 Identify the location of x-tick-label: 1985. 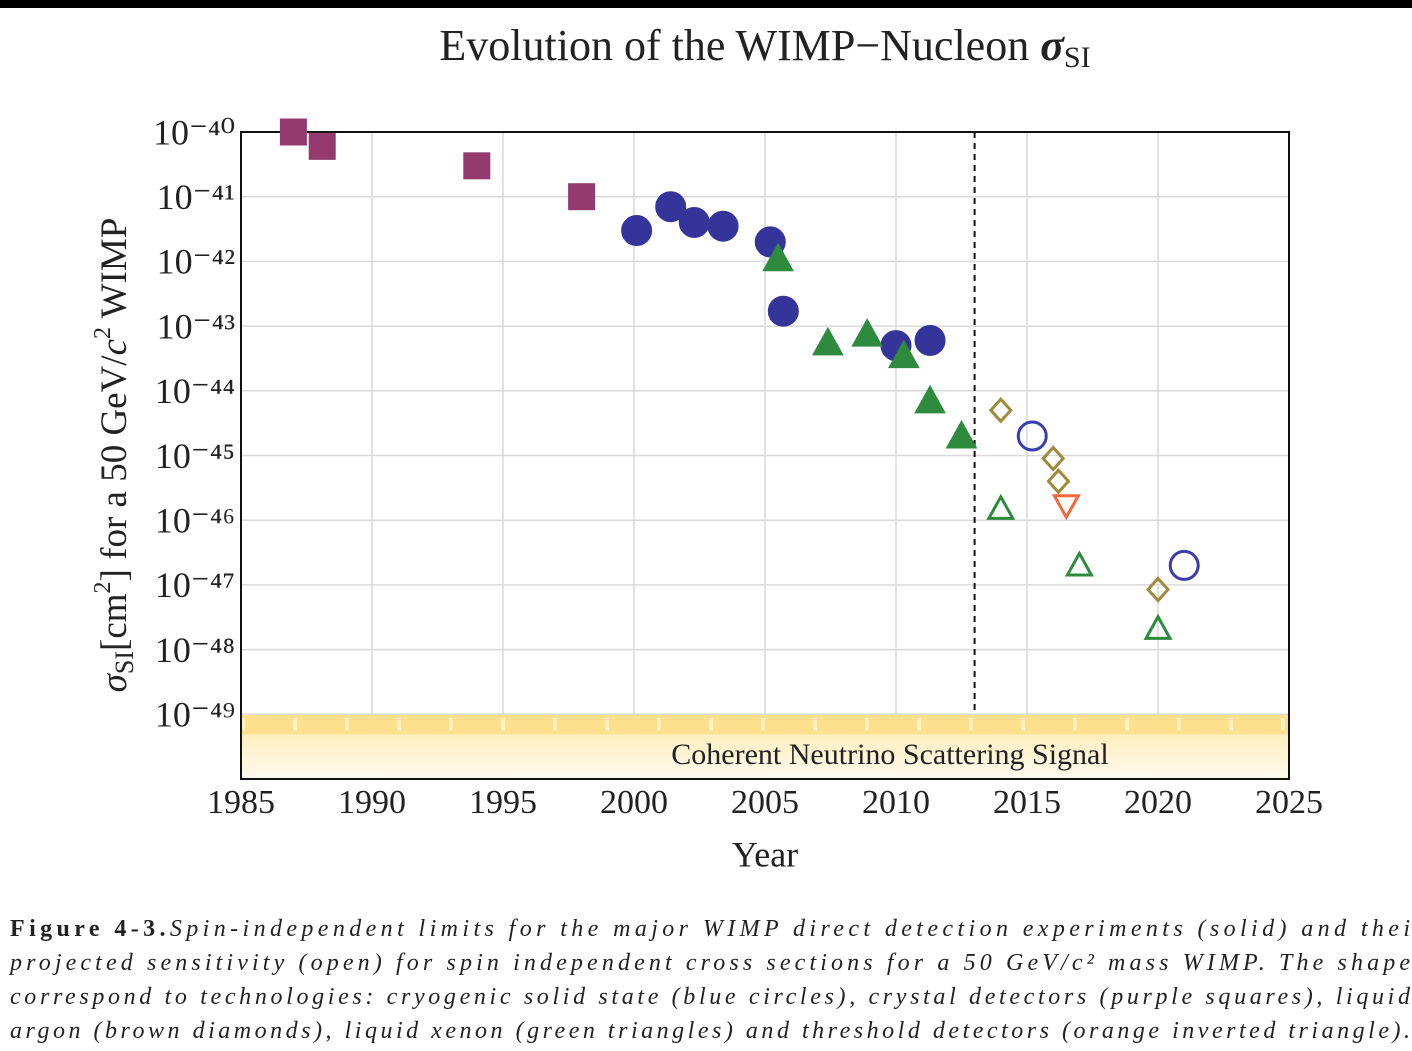
(241, 802).